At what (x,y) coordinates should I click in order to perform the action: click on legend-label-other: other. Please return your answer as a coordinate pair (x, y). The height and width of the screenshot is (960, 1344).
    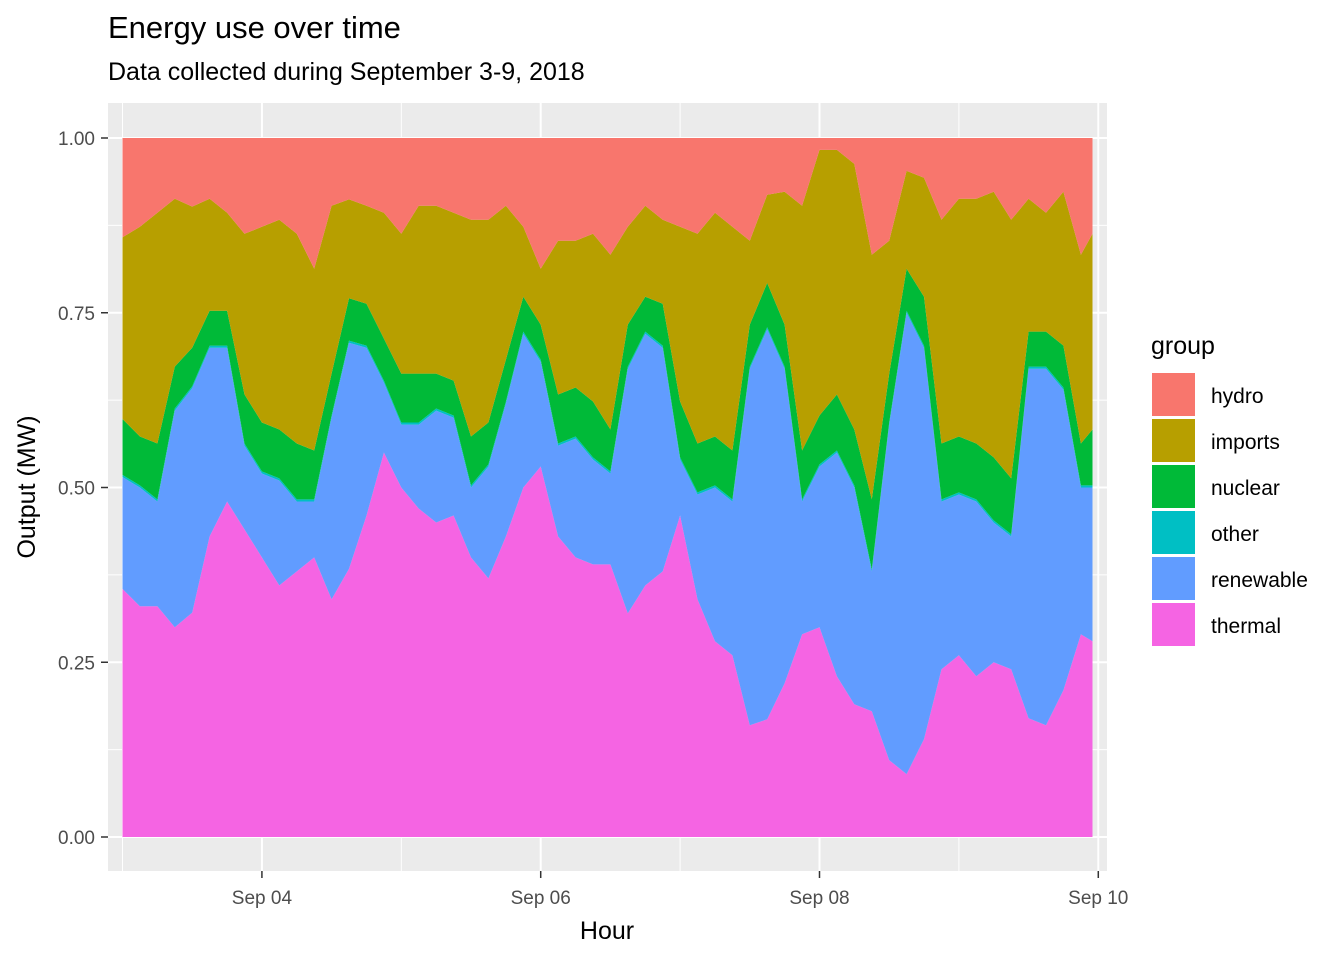
    Looking at the image, I should click on (1235, 534).